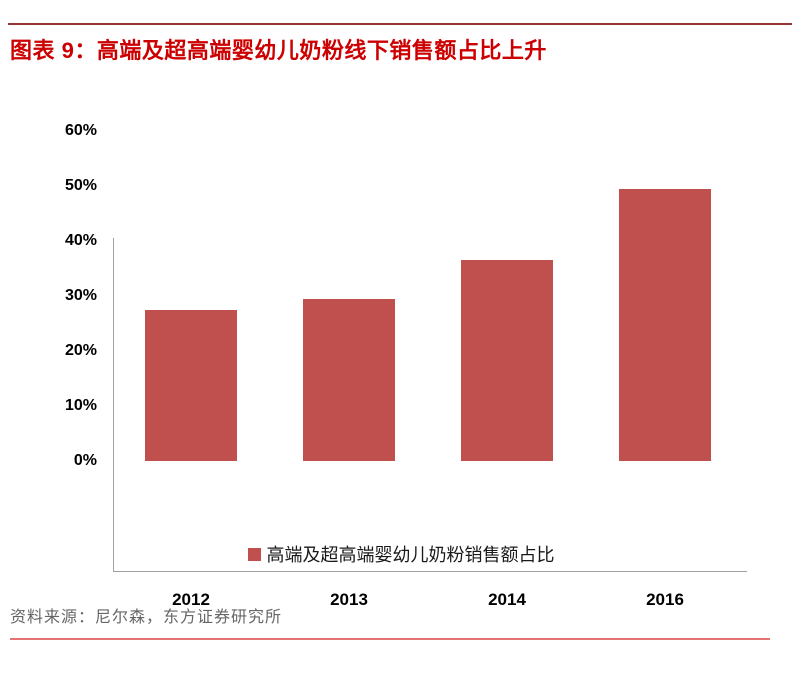  What do you see at coordinates (80, 240) in the screenshot?
I see `y-tick-label: 40%` at bounding box center [80, 240].